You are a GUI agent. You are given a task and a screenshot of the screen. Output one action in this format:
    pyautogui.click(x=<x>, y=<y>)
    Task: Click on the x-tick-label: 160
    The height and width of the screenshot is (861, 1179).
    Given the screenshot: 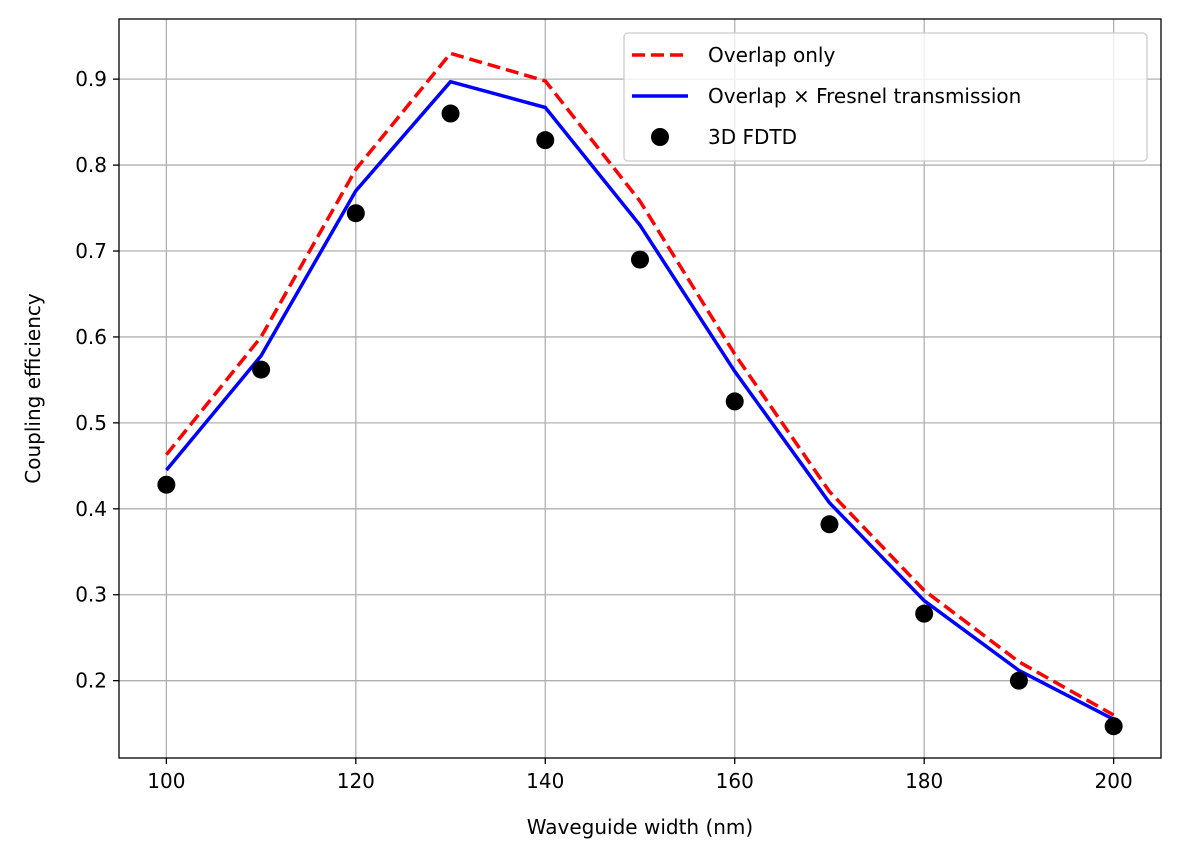 What is the action you would take?
    pyautogui.click(x=735, y=781)
    